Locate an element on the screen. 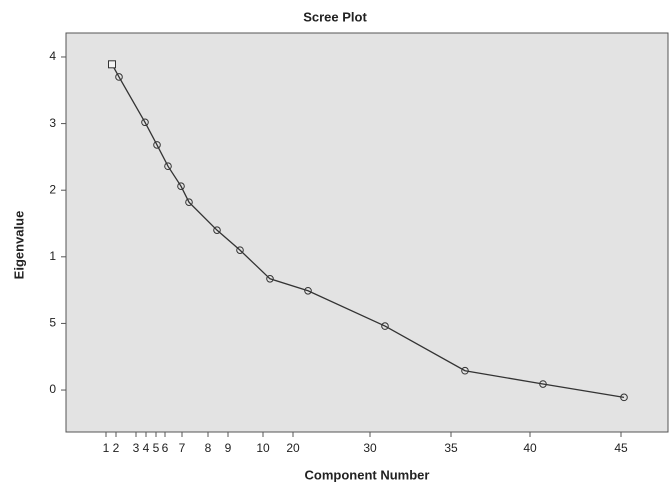  x-tick-label: 45 is located at coordinates (621, 448).